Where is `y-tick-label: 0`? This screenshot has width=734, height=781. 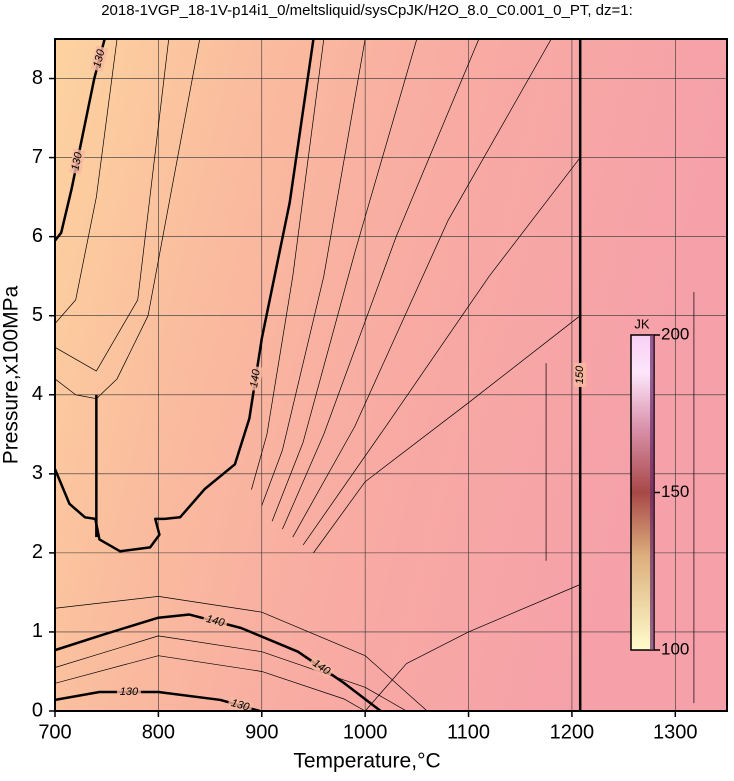 y-tick-label: 0 is located at coordinates (37, 710).